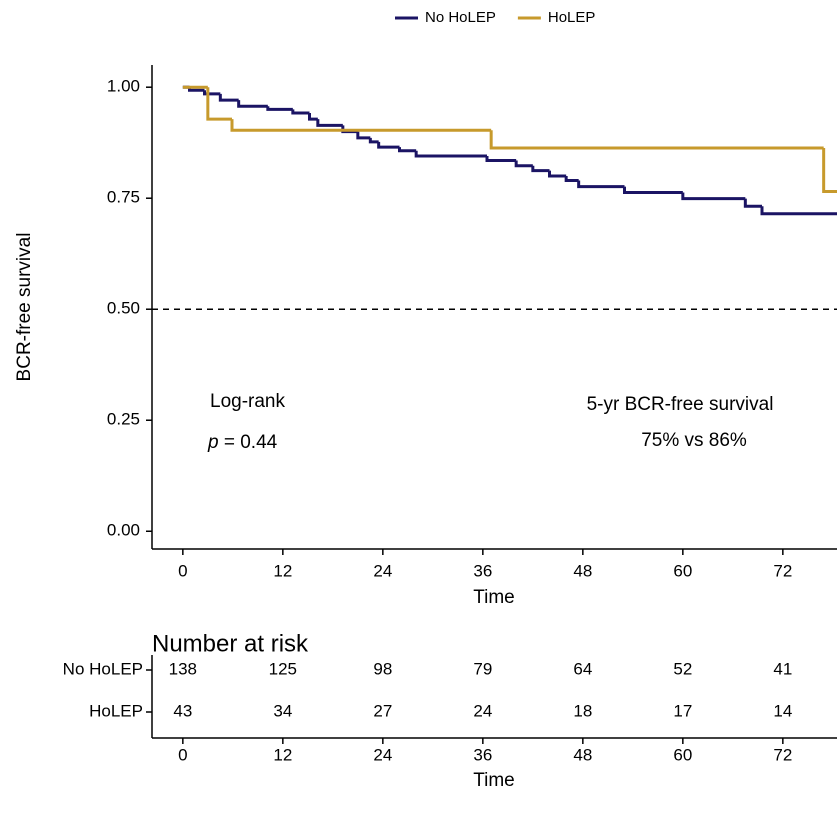  I want to click on x-tick-label: 48, so click(582, 570).